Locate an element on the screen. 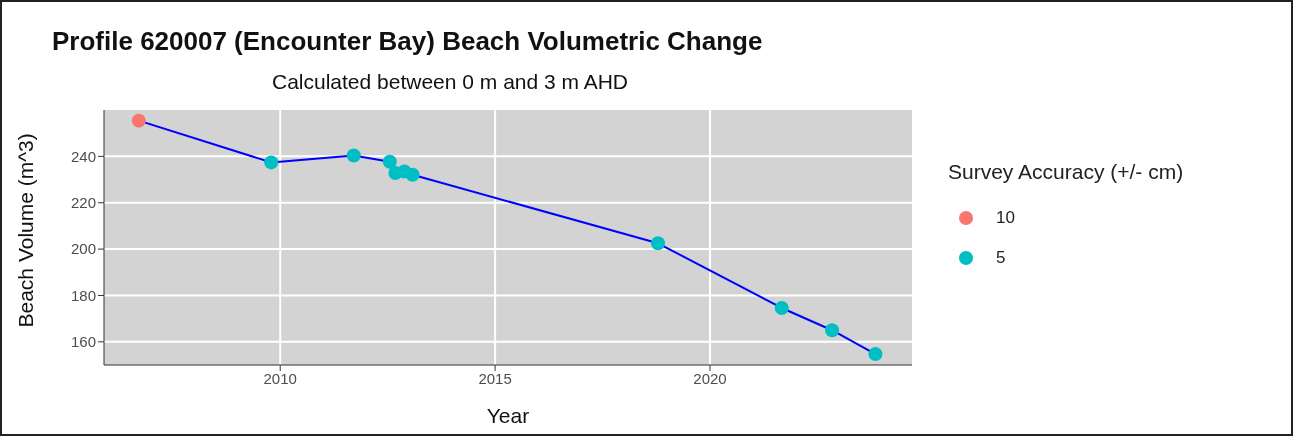 The width and height of the screenshot is (1293, 436). legend-title: Survey Accuracy (+/- cm) is located at coordinates (1066, 172).